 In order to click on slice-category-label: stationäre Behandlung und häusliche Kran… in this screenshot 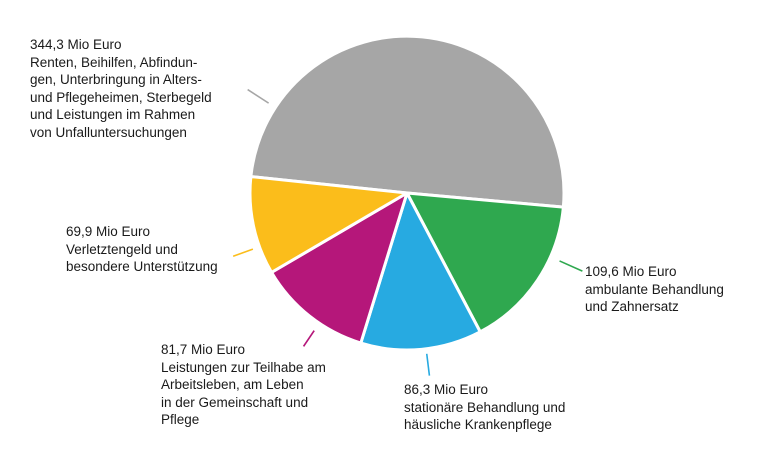, I will do `click(485, 416)`.